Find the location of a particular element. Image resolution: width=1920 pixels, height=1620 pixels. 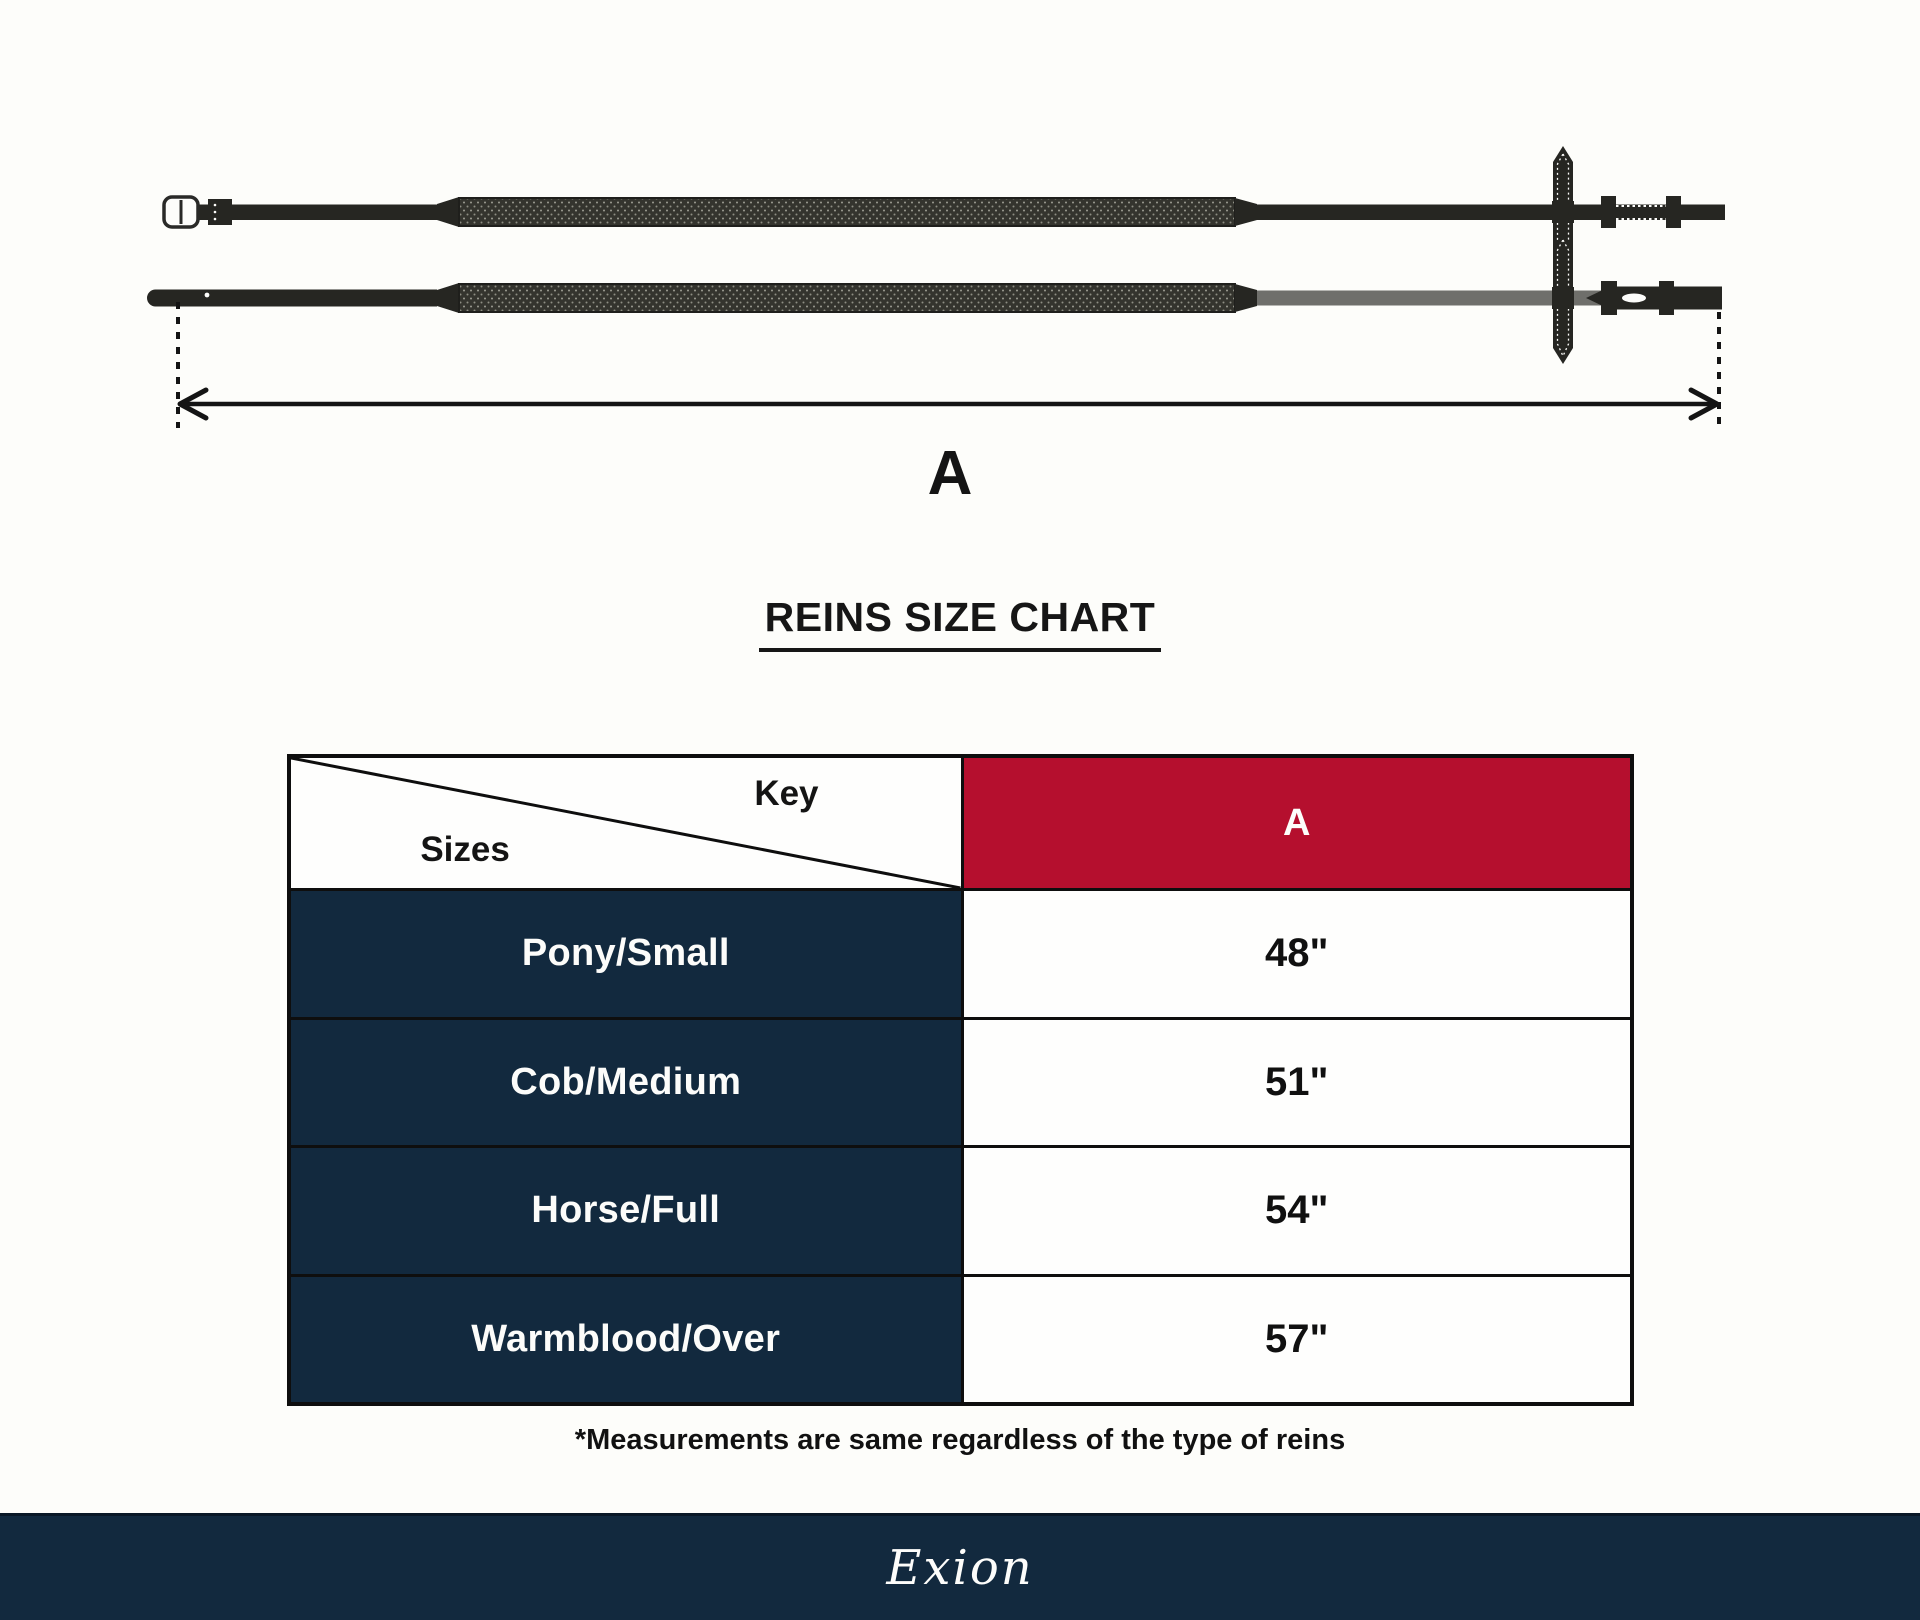

page-title: REINS SIZE CHART is located at coordinates (960, 623).